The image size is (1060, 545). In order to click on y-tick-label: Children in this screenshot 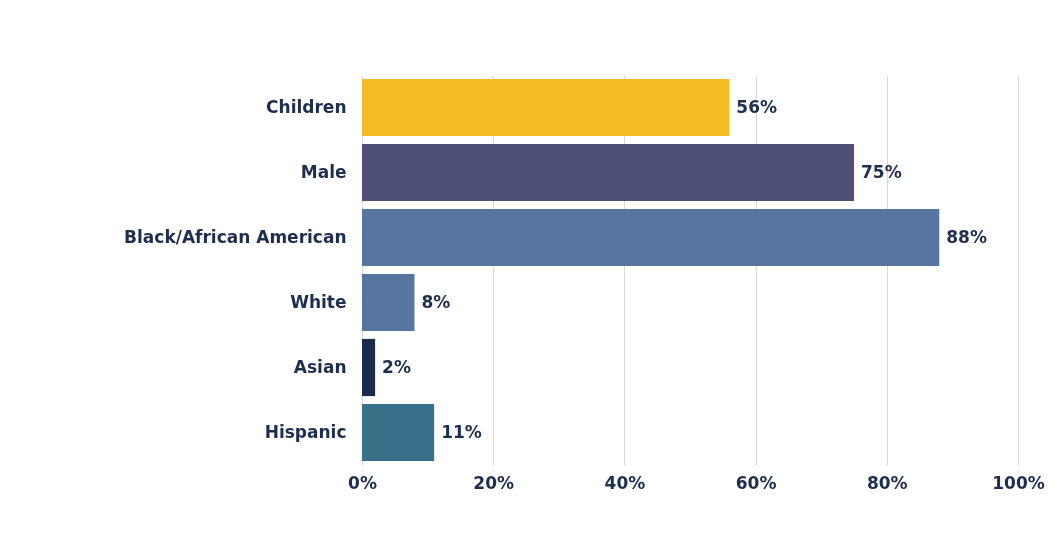, I will do `click(306, 106)`.